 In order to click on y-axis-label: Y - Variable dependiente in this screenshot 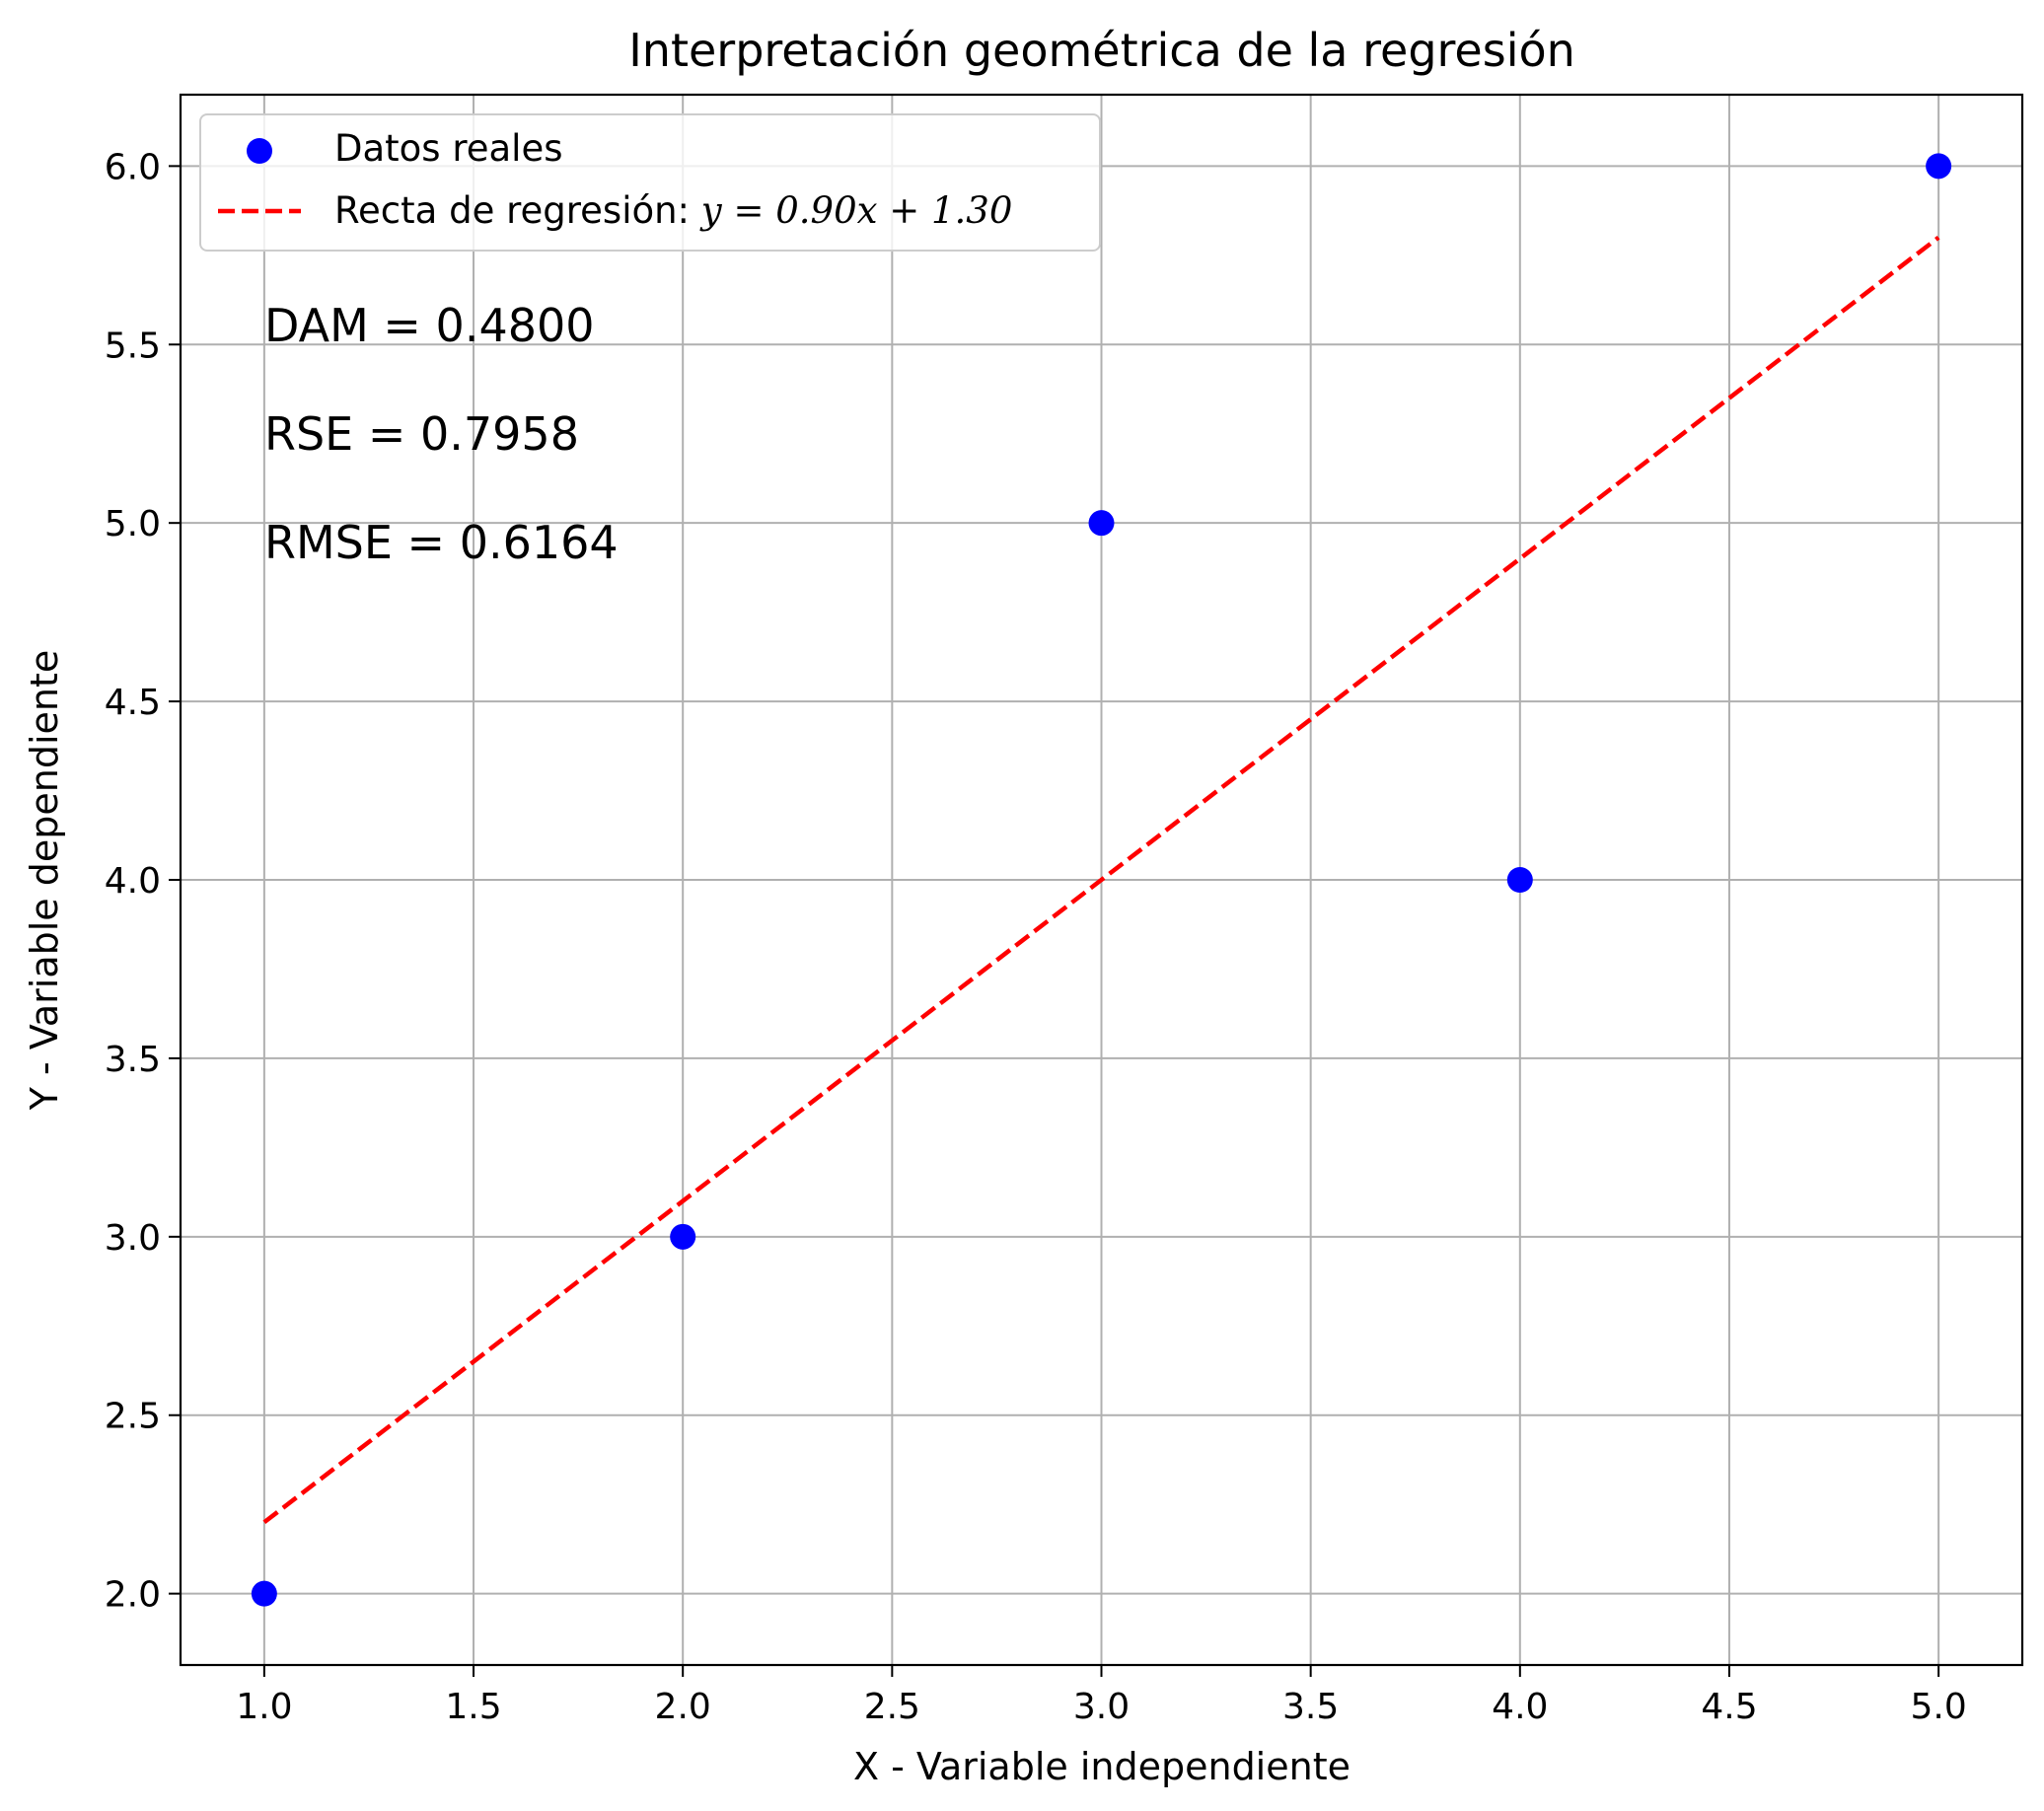, I will do `click(45, 881)`.